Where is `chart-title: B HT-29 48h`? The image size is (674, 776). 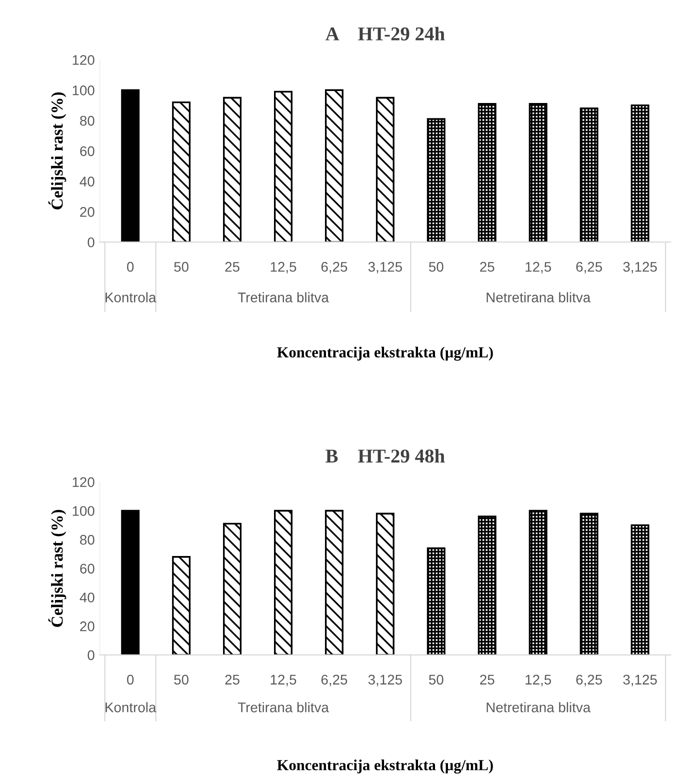 chart-title: B HT-29 48h is located at coordinates (385, 455).